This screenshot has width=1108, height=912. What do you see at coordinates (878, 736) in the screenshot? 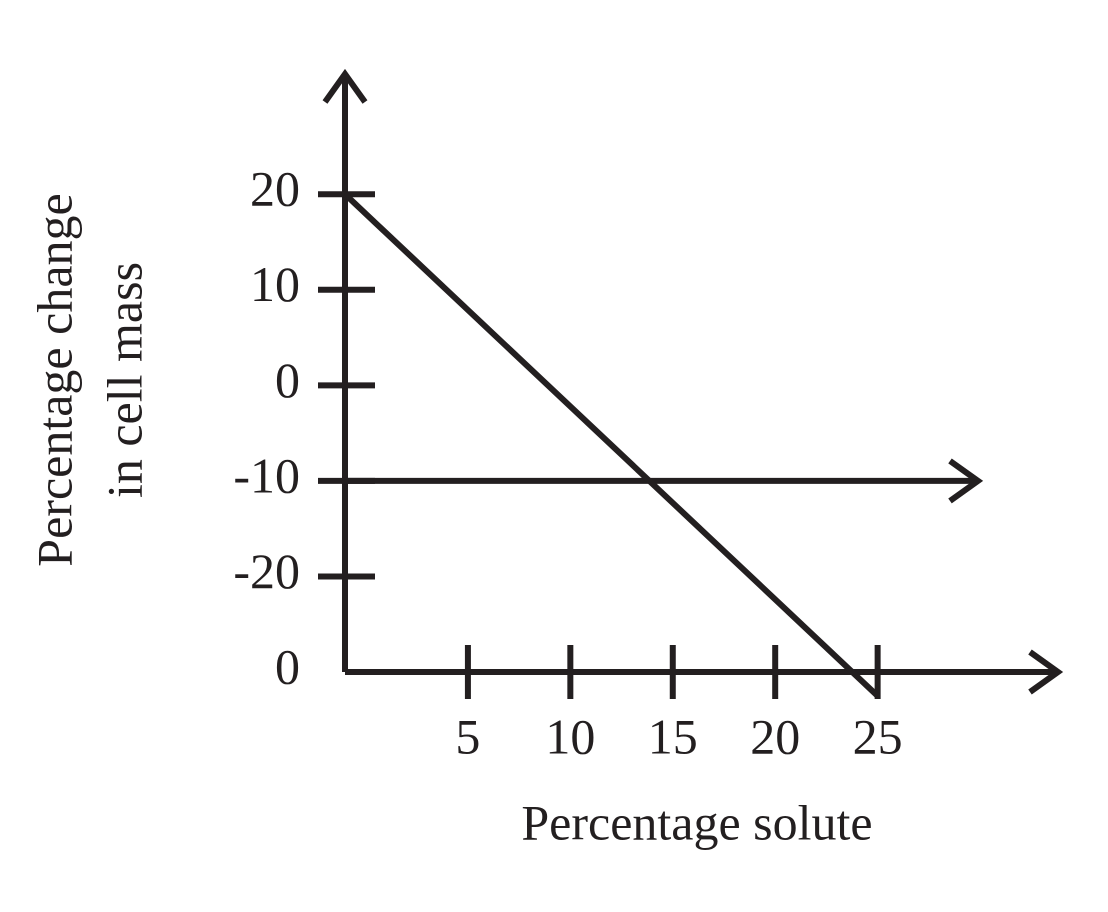
I see `x-tick-label: 25` at bounding box center [878, 736].